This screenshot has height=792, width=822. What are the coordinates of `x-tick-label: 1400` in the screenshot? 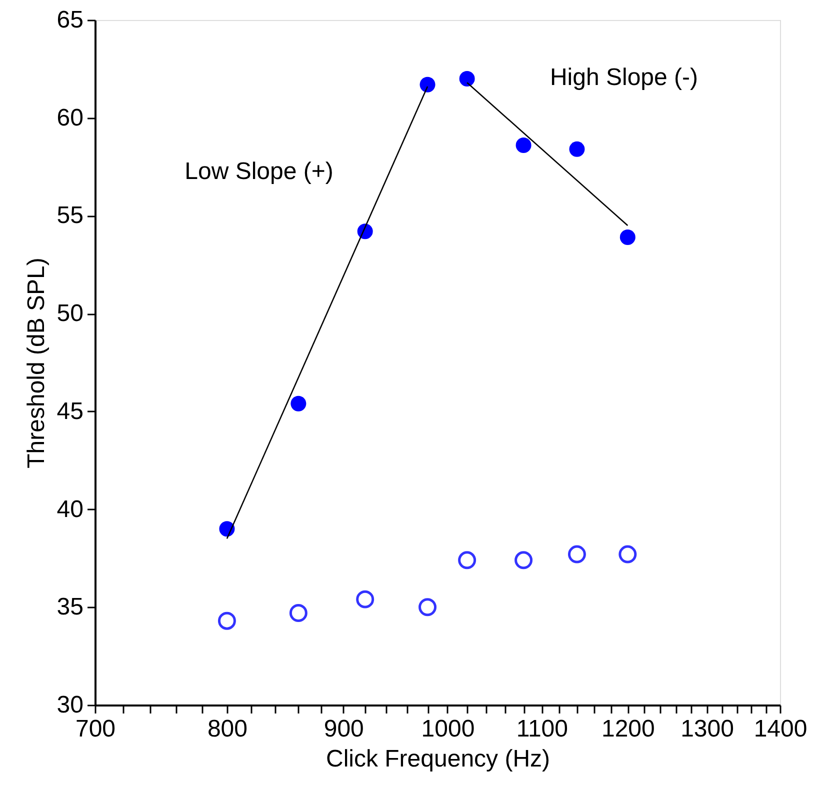 It's located at (781, 729).